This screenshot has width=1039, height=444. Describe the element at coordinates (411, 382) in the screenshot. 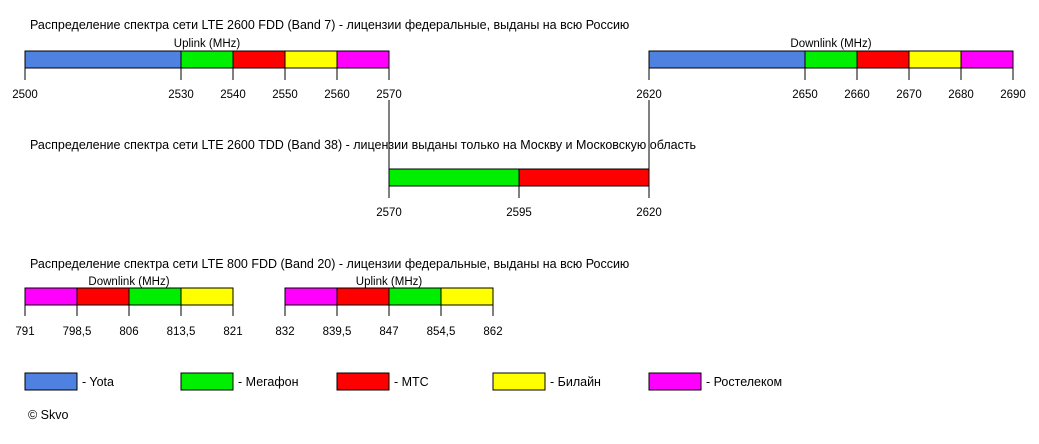

I see `legend-label-mts: - МТС` at that location.